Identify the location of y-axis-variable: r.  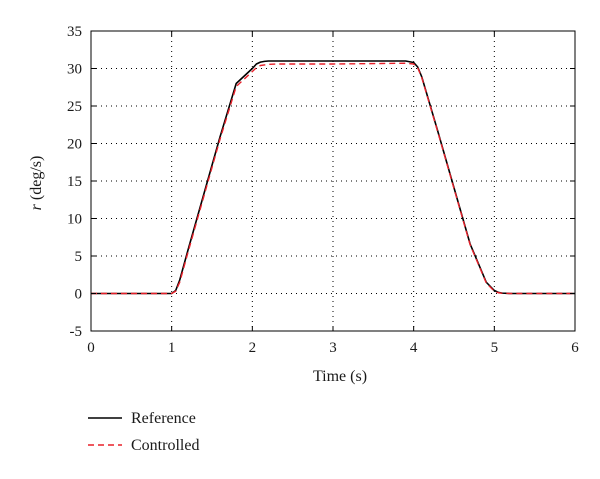
(36, 206).